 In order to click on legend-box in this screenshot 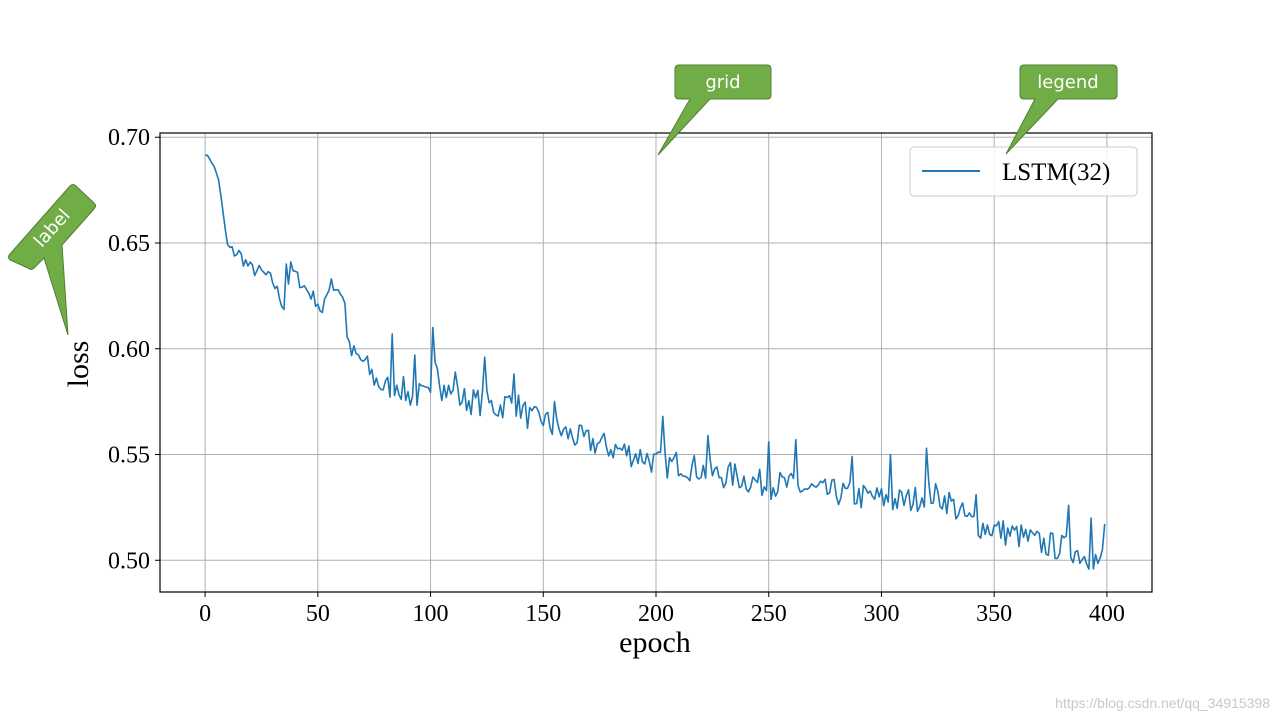, I will do `click(1023, 171)`.